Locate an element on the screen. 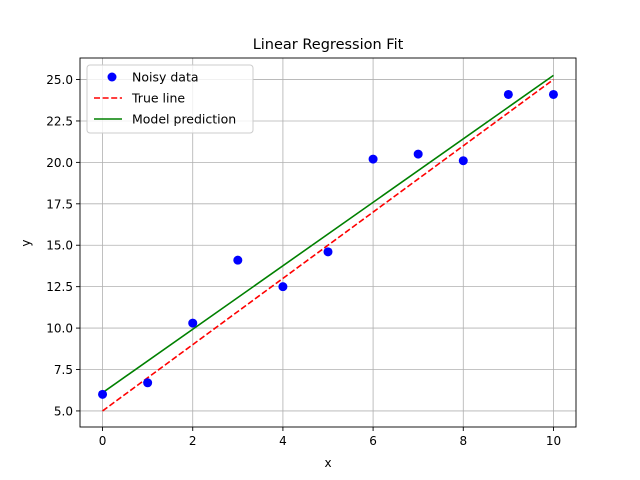 The image size is (640, 480). y-axis-label: y is located at coordinates (26, 242).